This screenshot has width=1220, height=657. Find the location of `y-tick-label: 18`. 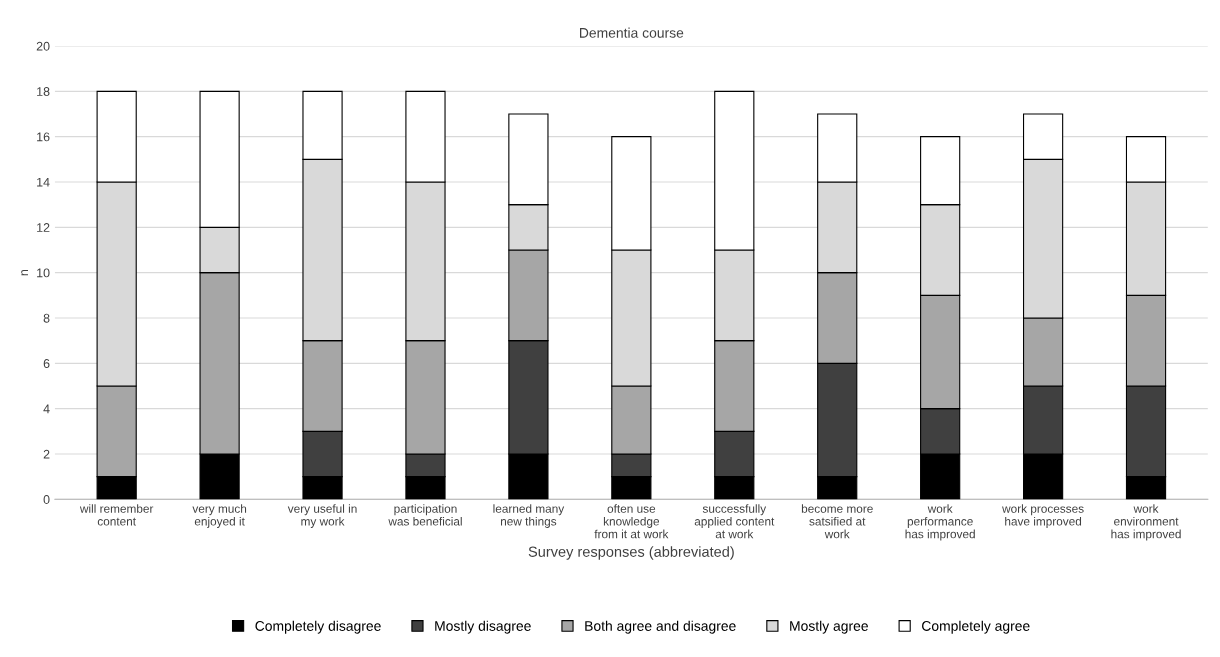

y-tick-label: 18 is located at coordinates (43, 91).